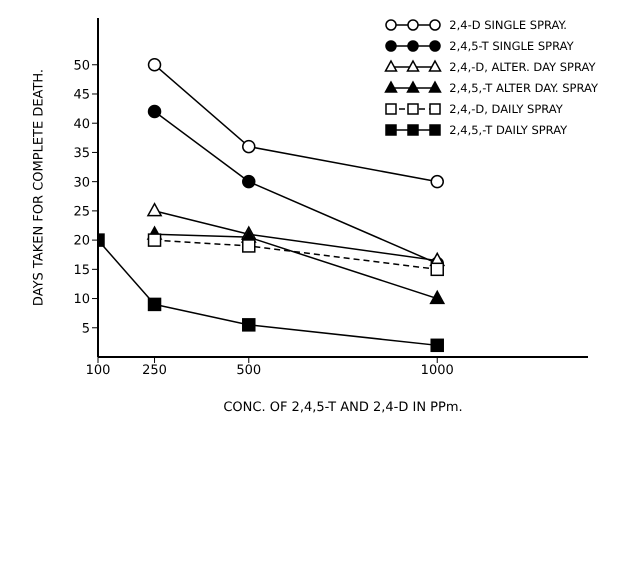  Describe the element at coordinates (81, 241) in the screenshot. I see `y-tick-label: 20` at that location.